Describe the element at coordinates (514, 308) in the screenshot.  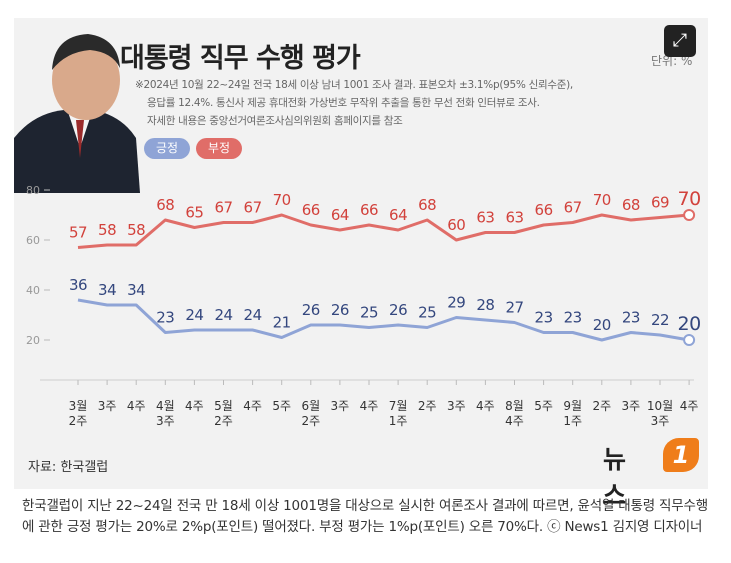
I see `data-label: 27` at that location.